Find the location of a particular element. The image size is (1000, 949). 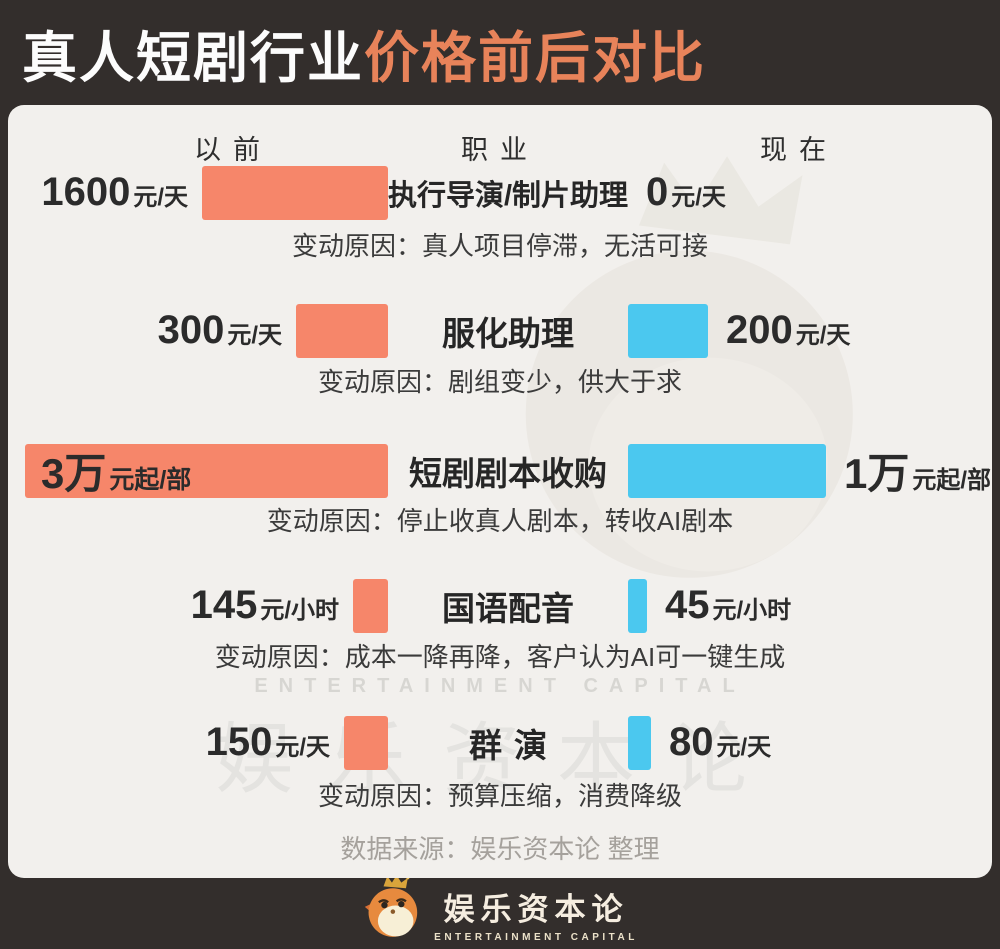

after-cell: 1万 元起/部 is located at coordinates (810, 470).